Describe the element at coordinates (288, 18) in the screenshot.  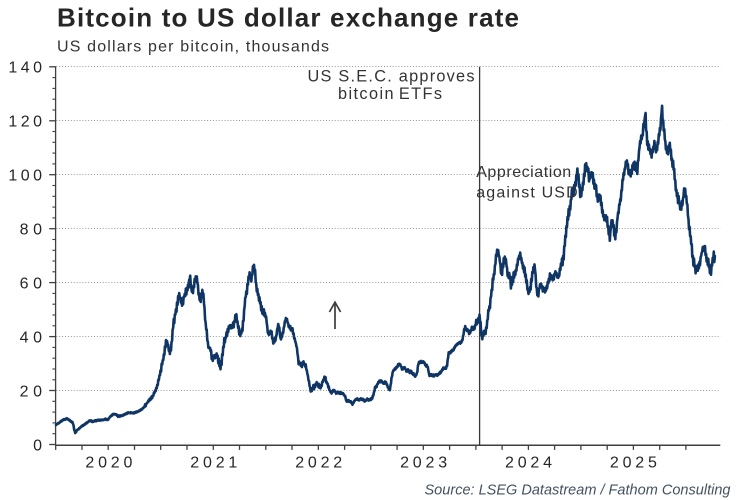
I see `svg-text:Bitcoin to US dollar exchange: Bitcoin to US dollar exchange rate` at that location.